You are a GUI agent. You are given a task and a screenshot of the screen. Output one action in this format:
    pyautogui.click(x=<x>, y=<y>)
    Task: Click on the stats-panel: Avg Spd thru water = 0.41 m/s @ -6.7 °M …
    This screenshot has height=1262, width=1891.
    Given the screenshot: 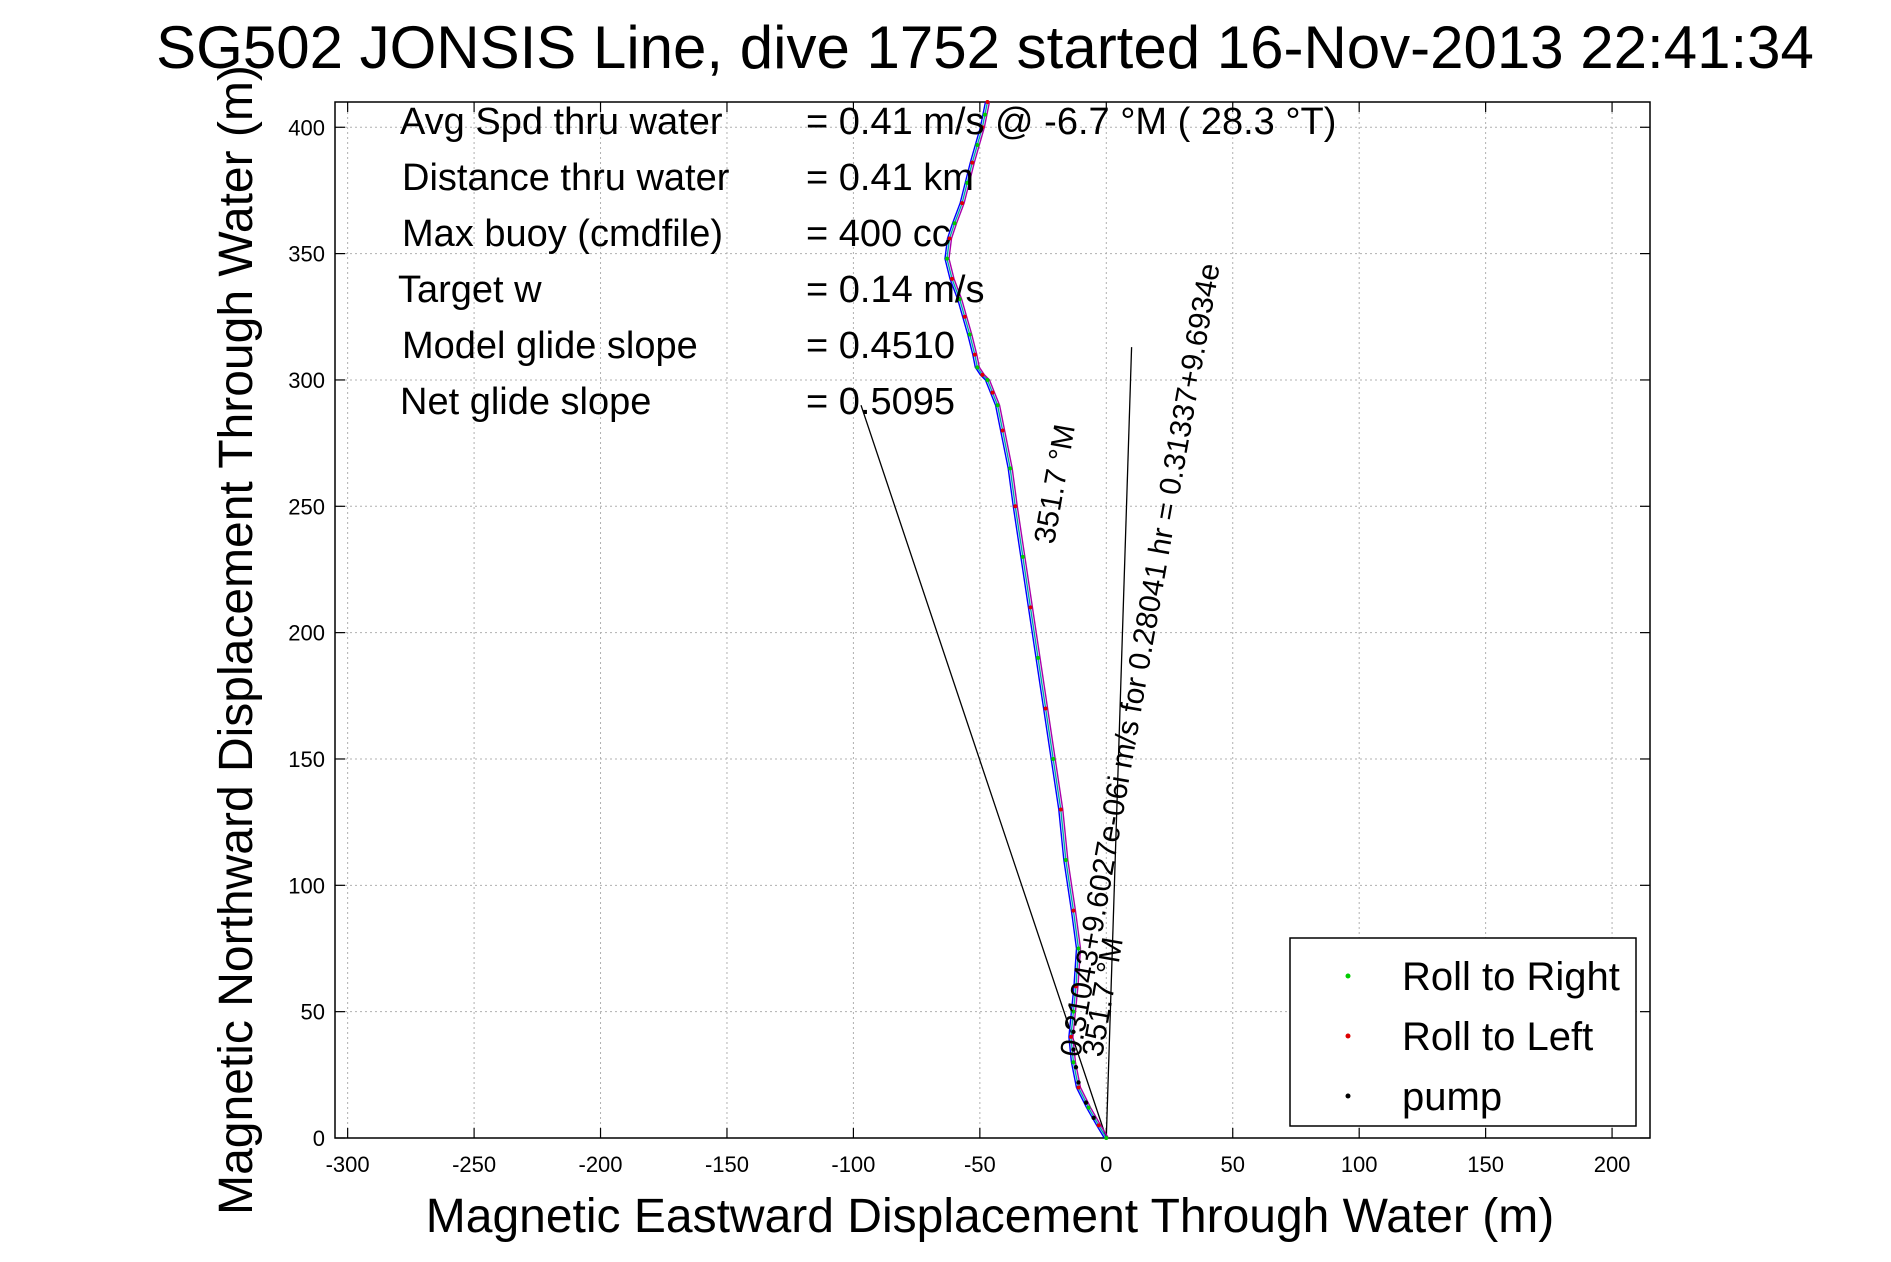 What is the action you would take?
    pyautogui.click(x=867, y=262)
    